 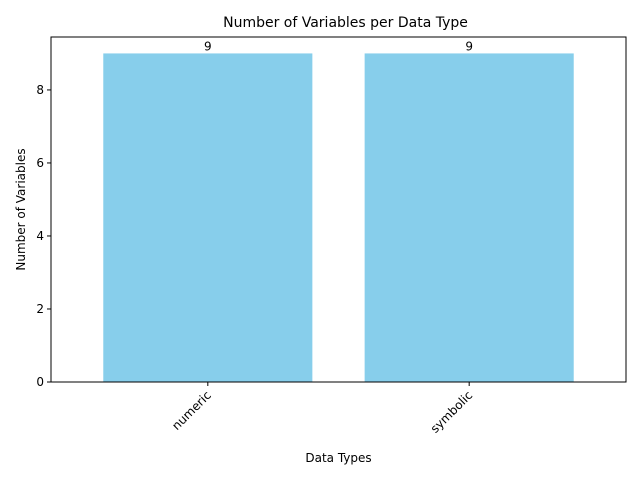 I want to click on y-tick-label: 4, so click(x=40, y=236).